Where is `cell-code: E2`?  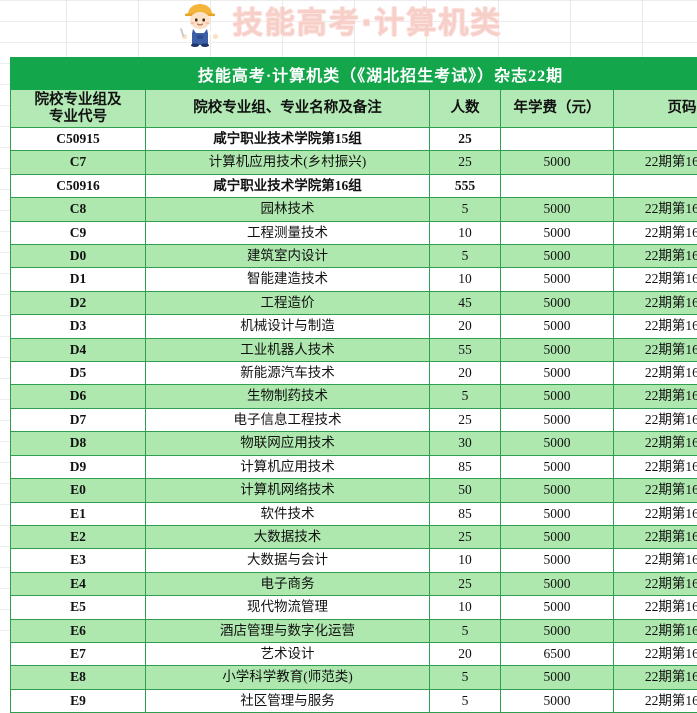 cell-code: E2 is located at coordinates (78, 536).